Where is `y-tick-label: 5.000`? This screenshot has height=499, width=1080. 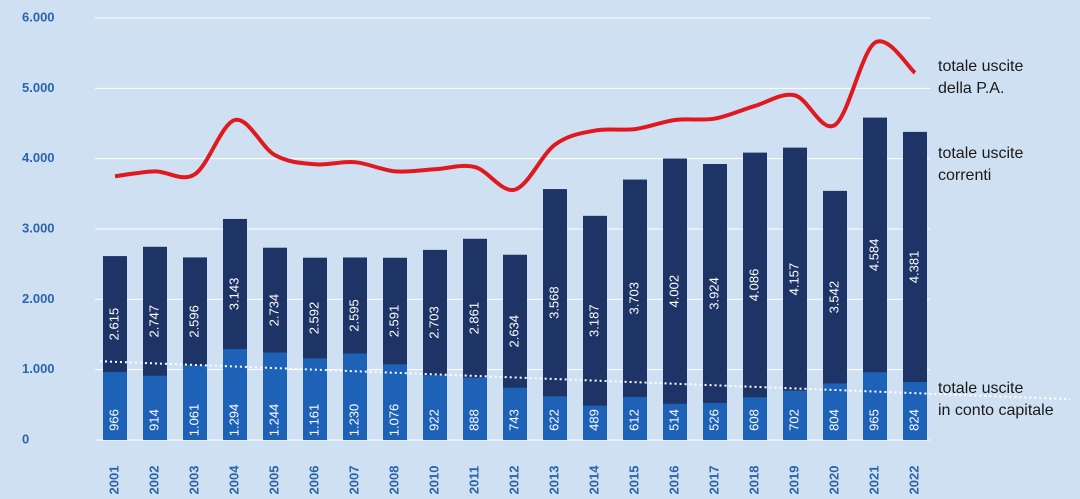 y-tick-label: 5.000 is located at coordinates (38, 87).